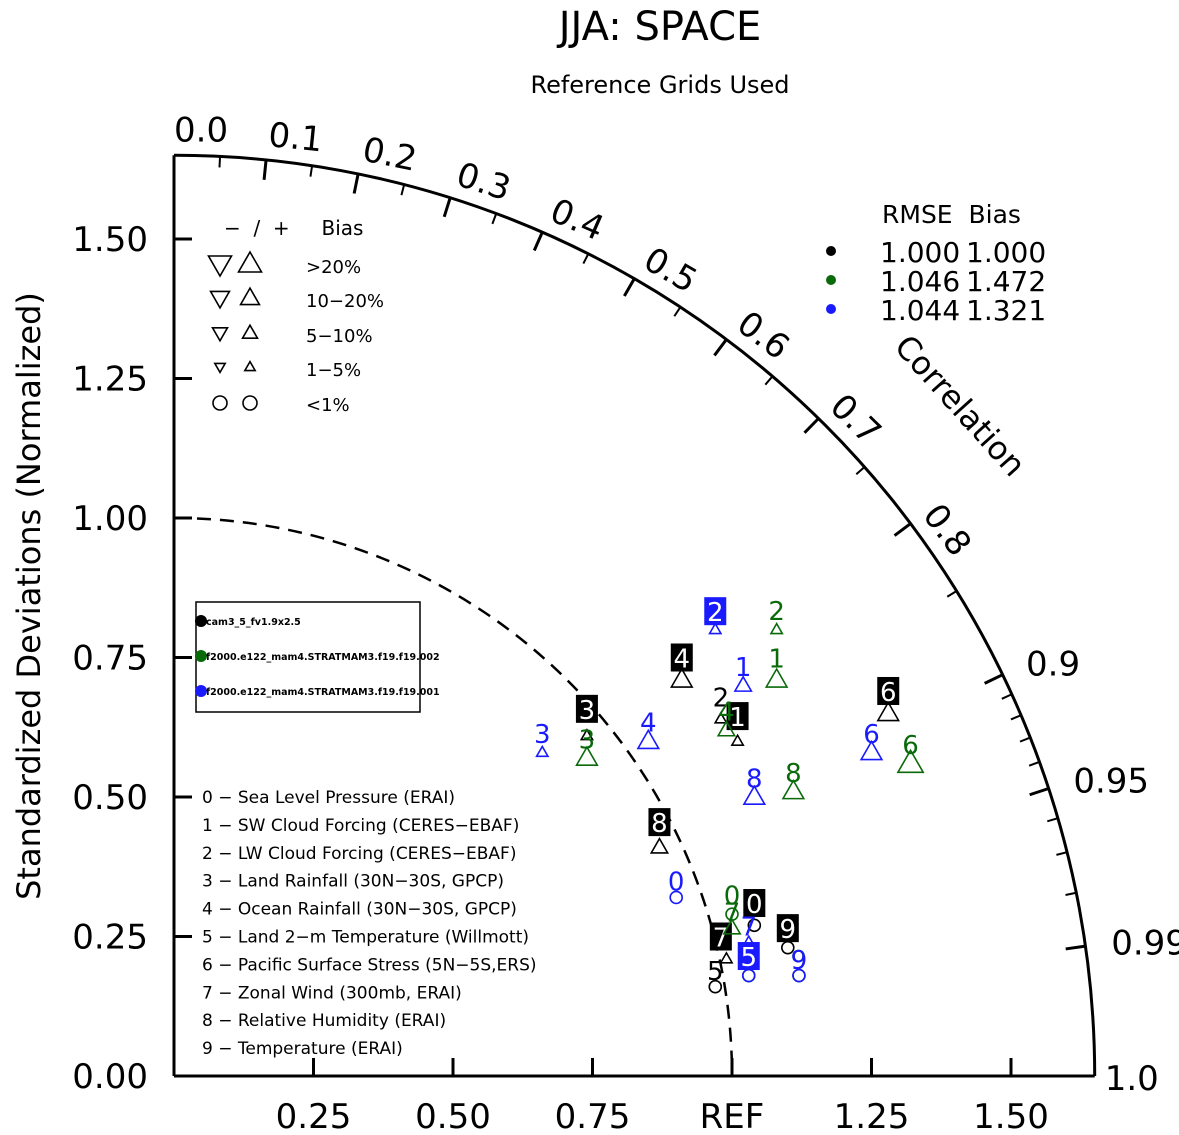  Describe the element at coordinates (1111, 781) in the screenshot. I see `correlation-tick-label: 0.95` at that location.